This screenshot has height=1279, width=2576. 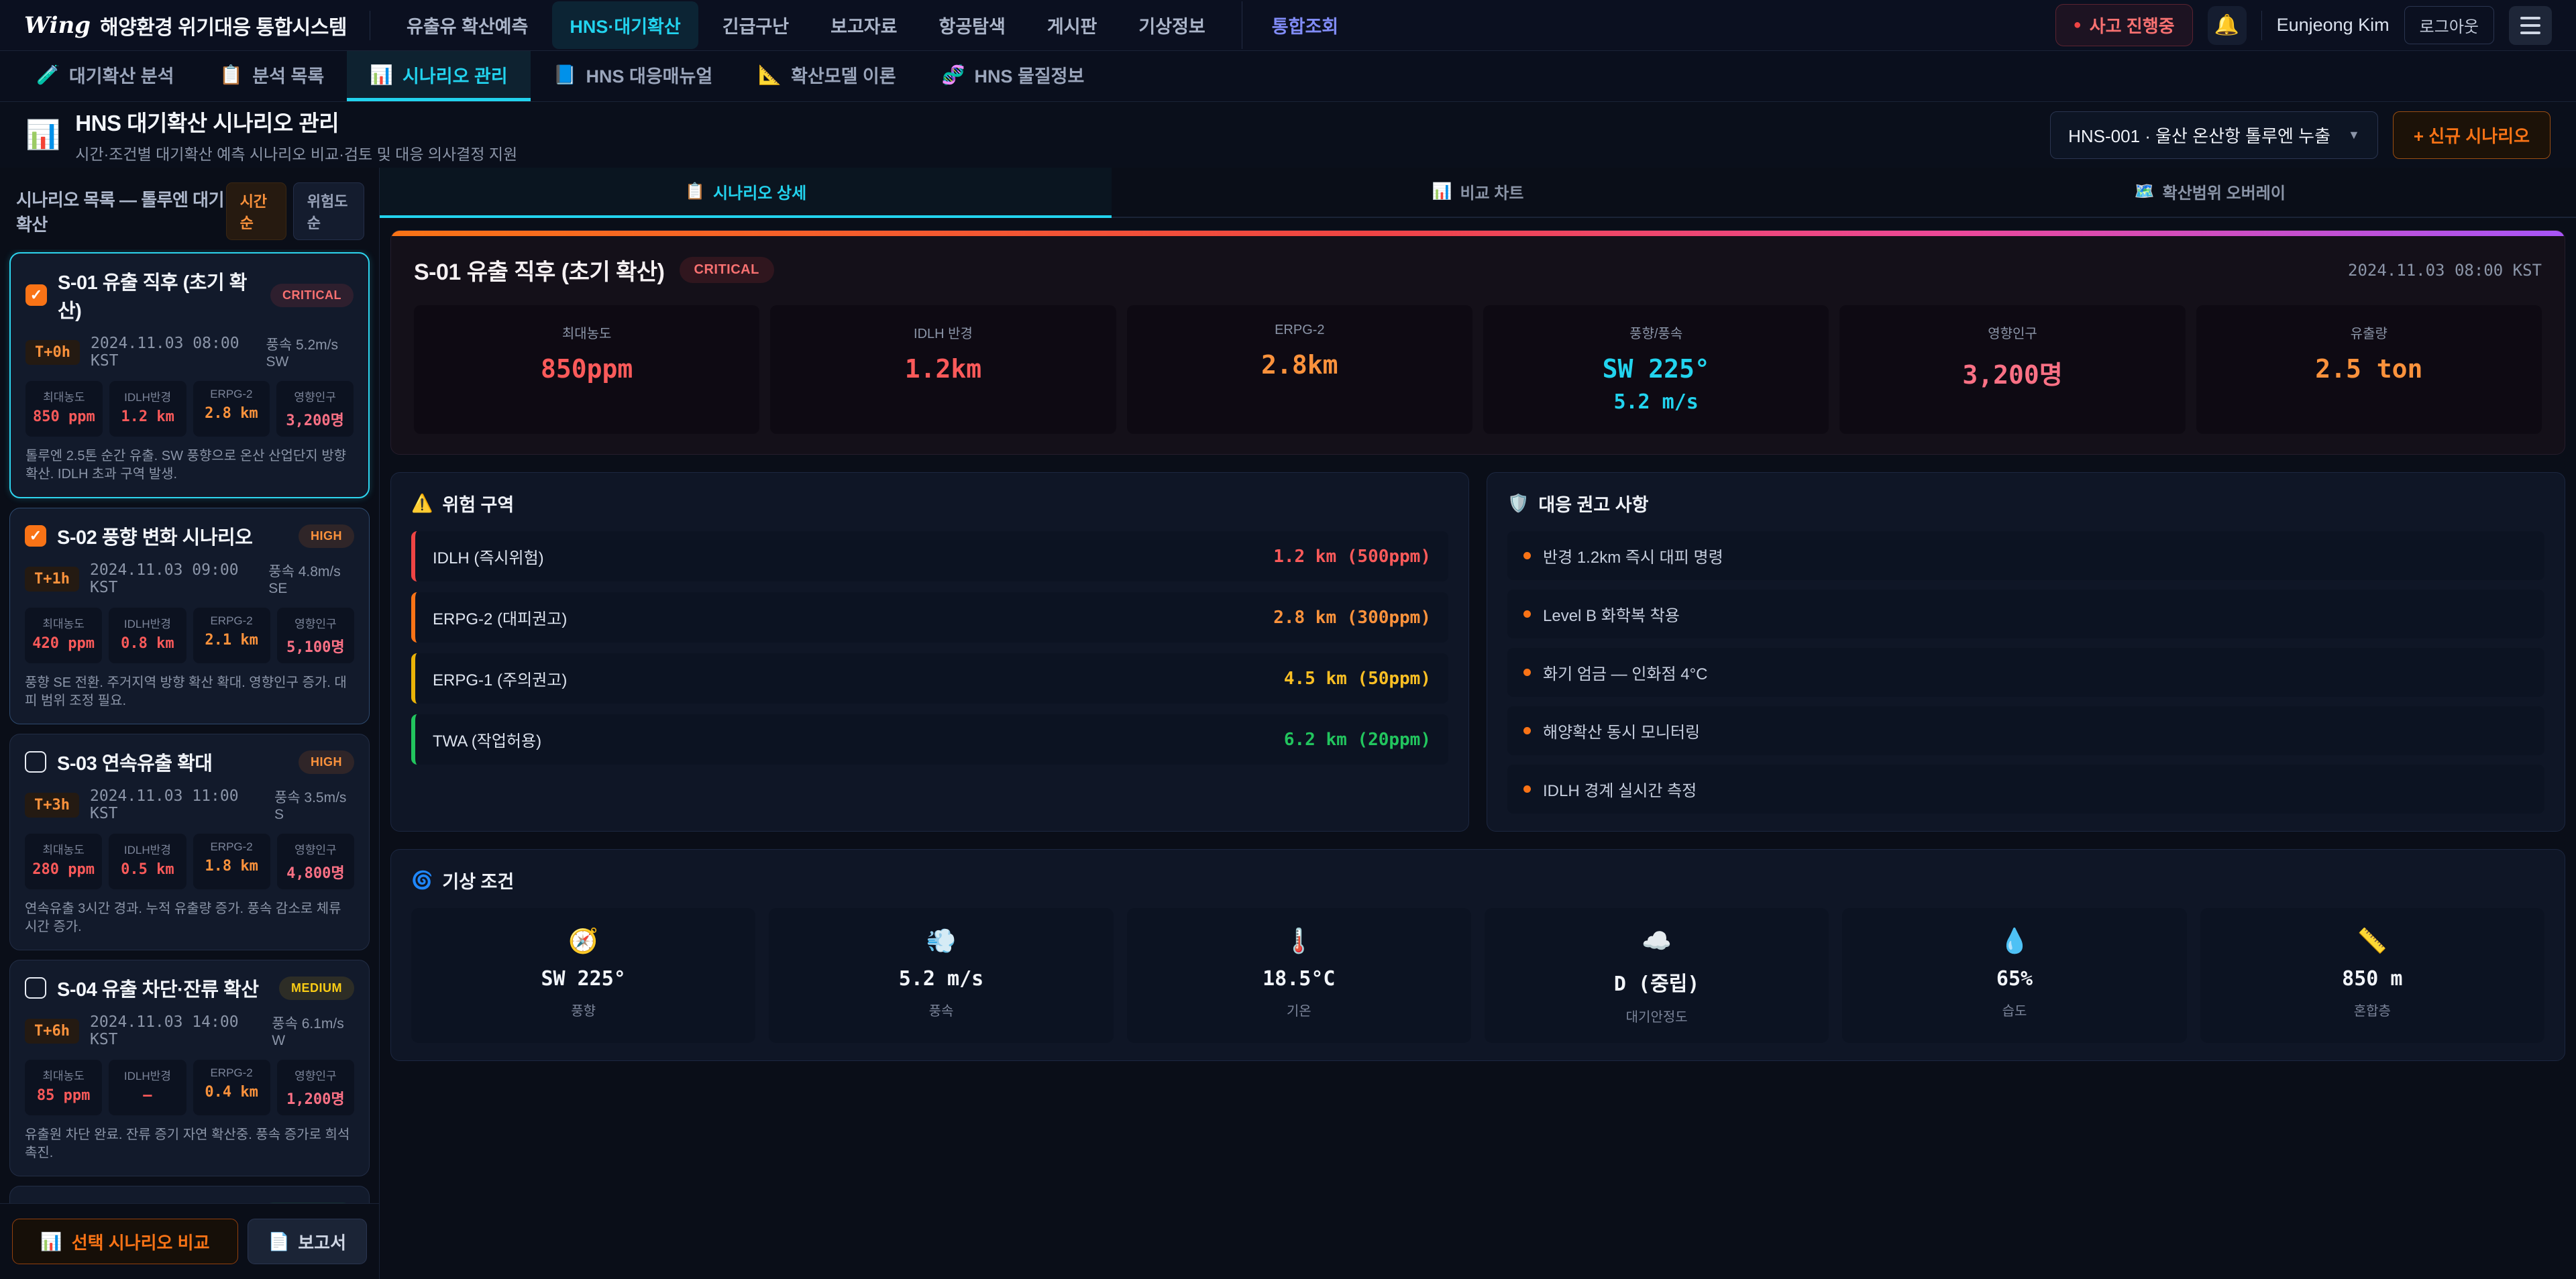 What do you see at coordinates (326, 536) in the screenshot?
I see `status-badge: HIGH` at bounding box center [326, 536].